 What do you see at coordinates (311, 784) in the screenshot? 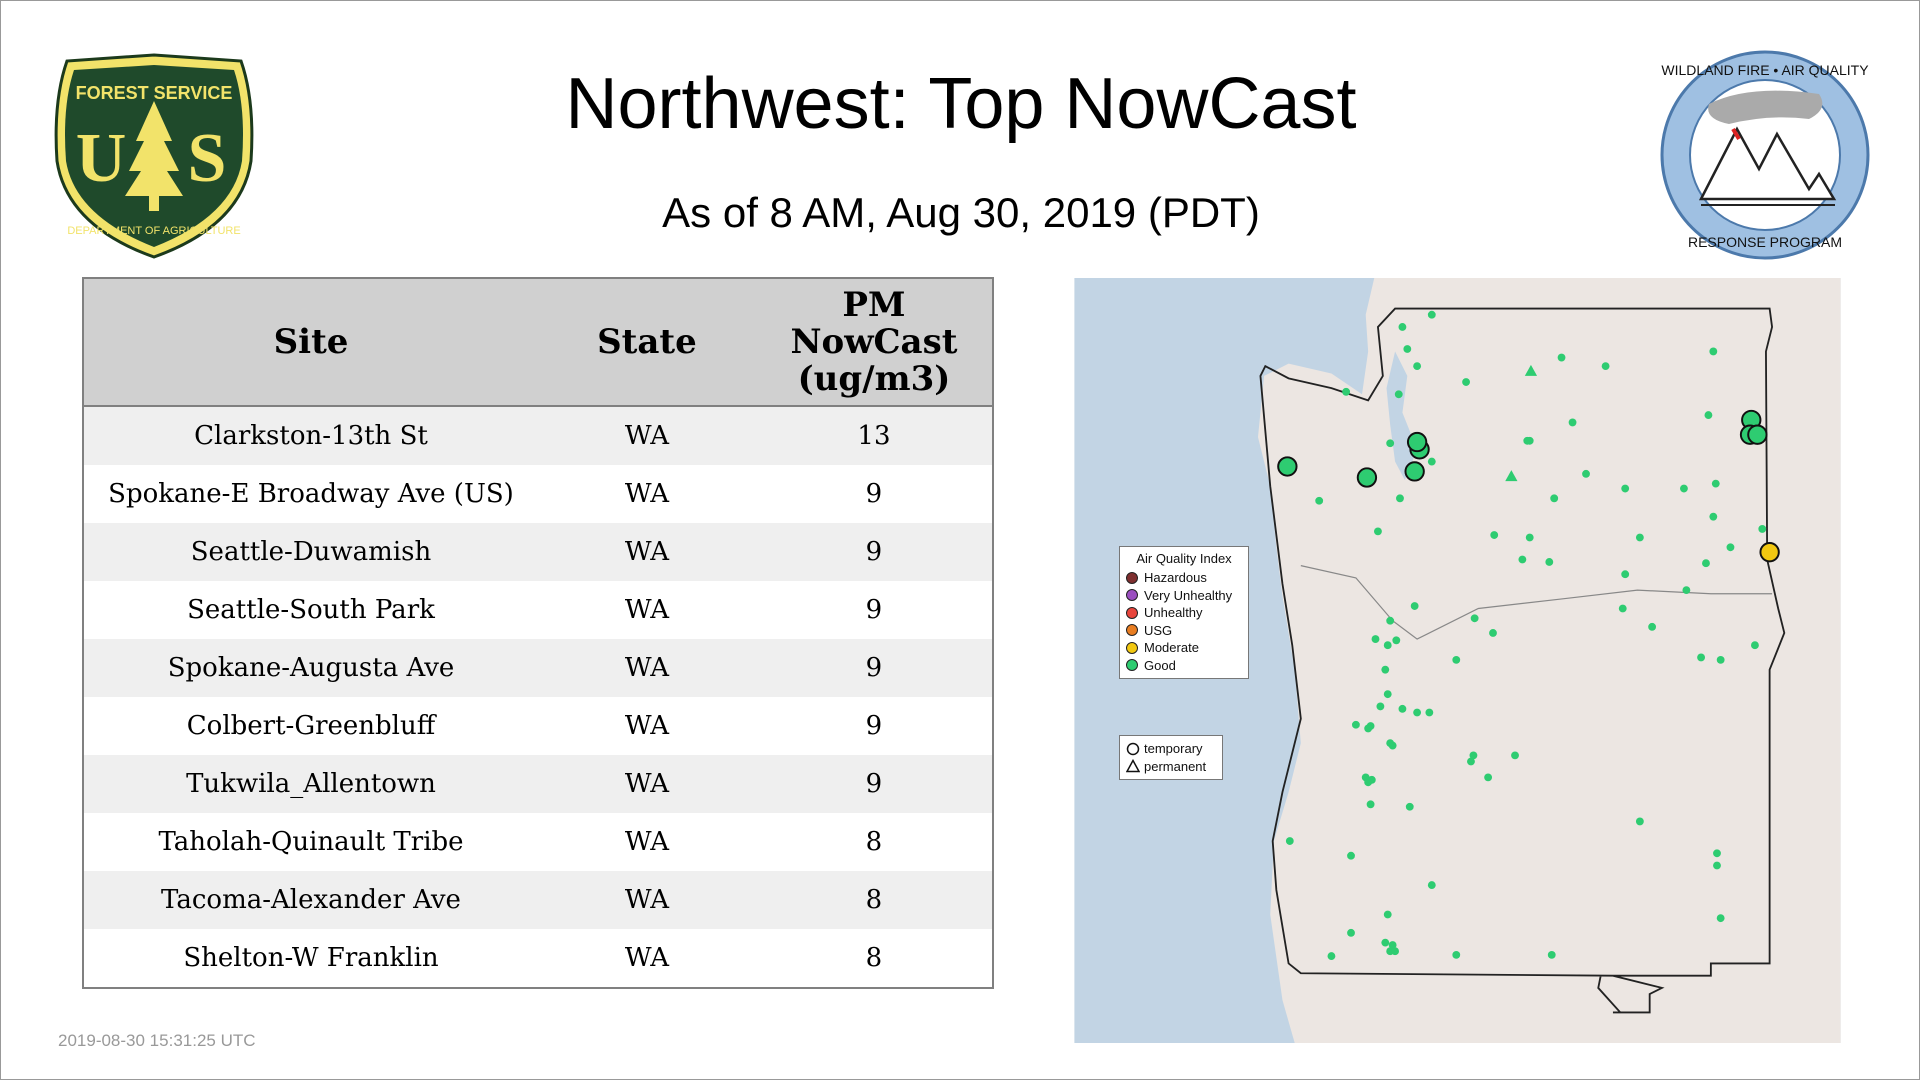
I see `cell-site: Tukwila_Allentown` at bounding box center [311, 784].